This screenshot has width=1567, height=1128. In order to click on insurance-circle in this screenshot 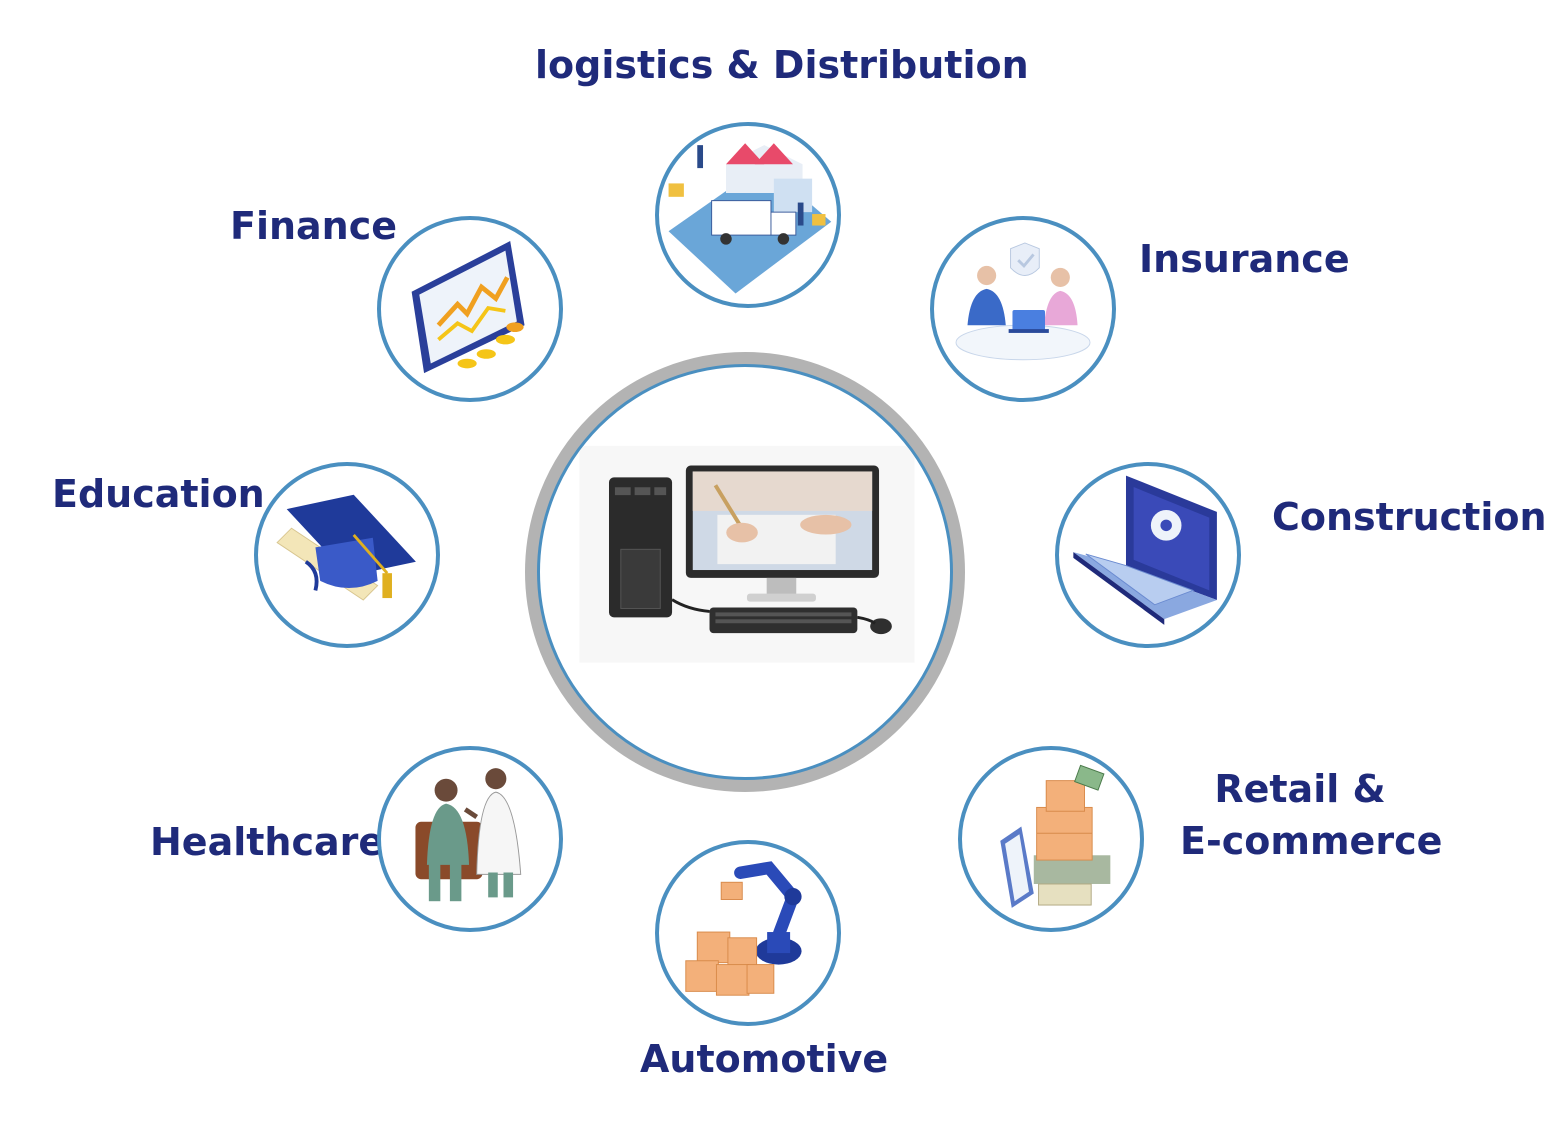, I will do `click(1023, 309)`.